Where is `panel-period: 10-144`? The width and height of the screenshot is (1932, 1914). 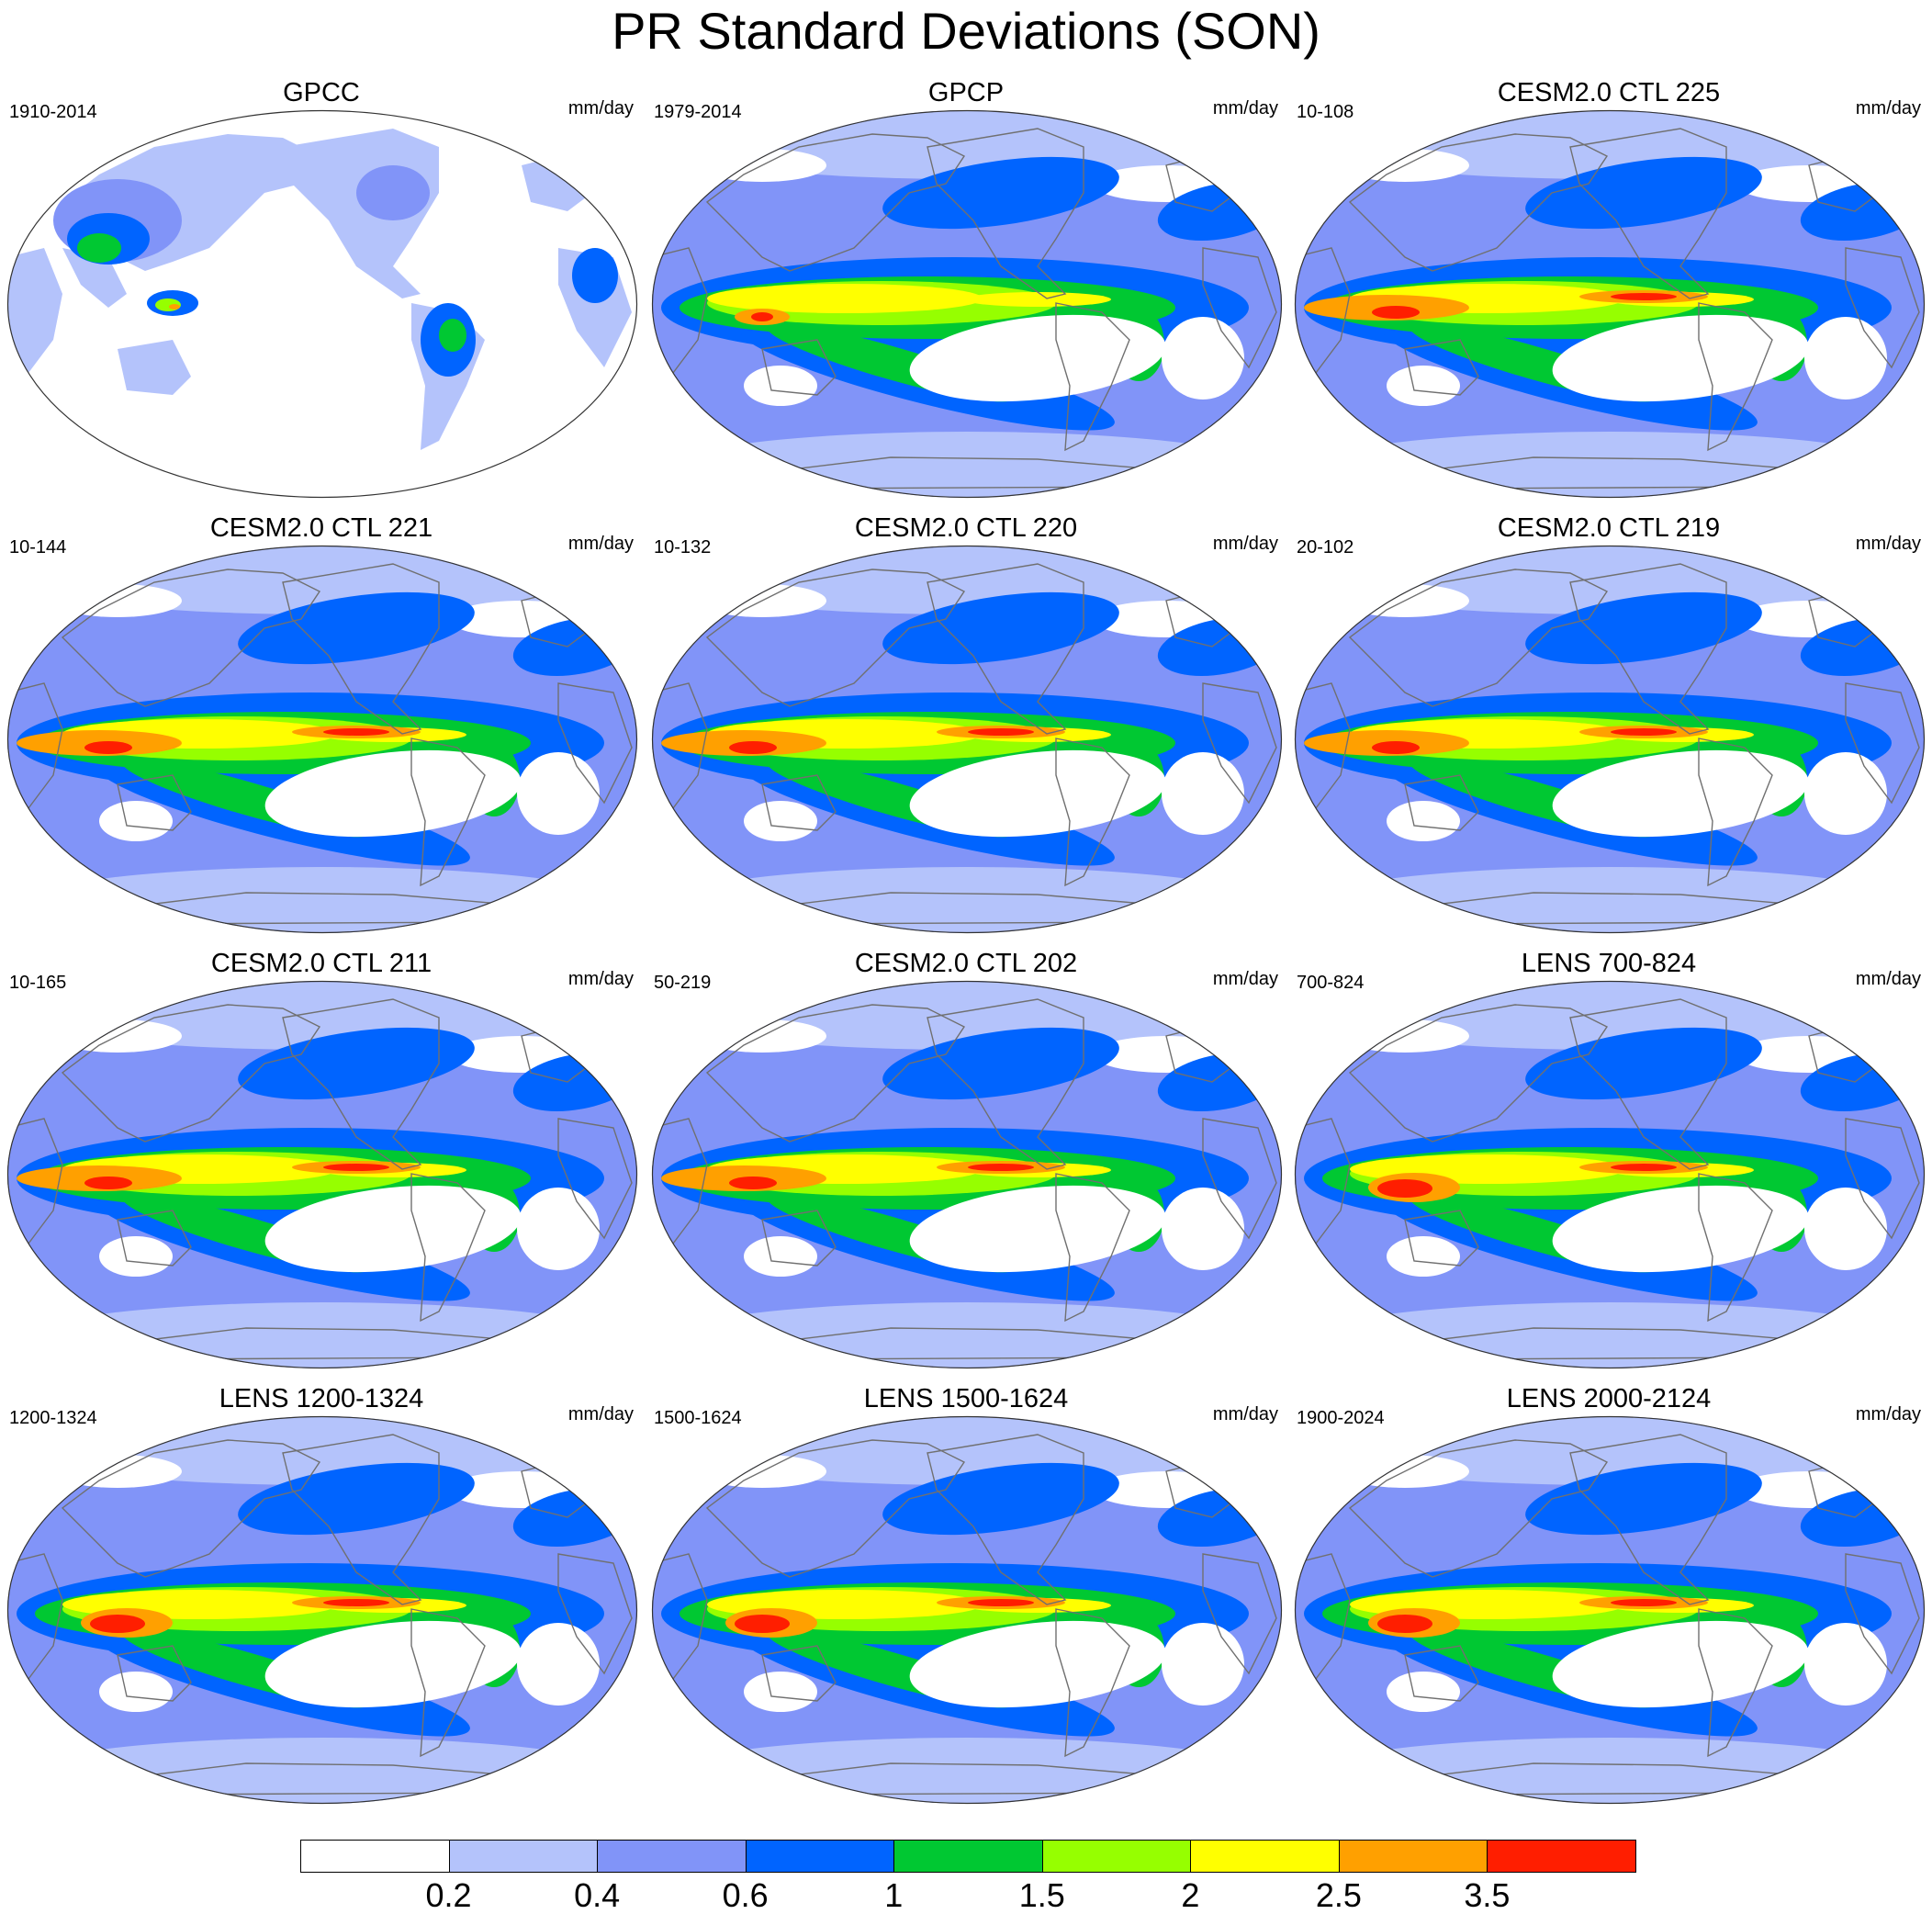
panel-period: 10-144 is located at coordinates (38, 547).